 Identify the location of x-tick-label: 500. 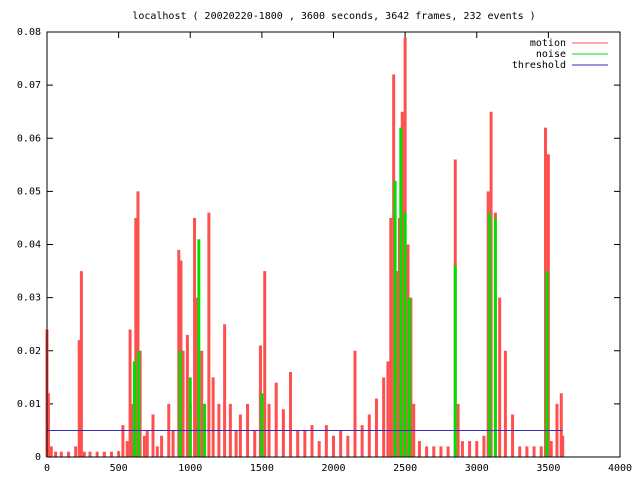
(119, 468).